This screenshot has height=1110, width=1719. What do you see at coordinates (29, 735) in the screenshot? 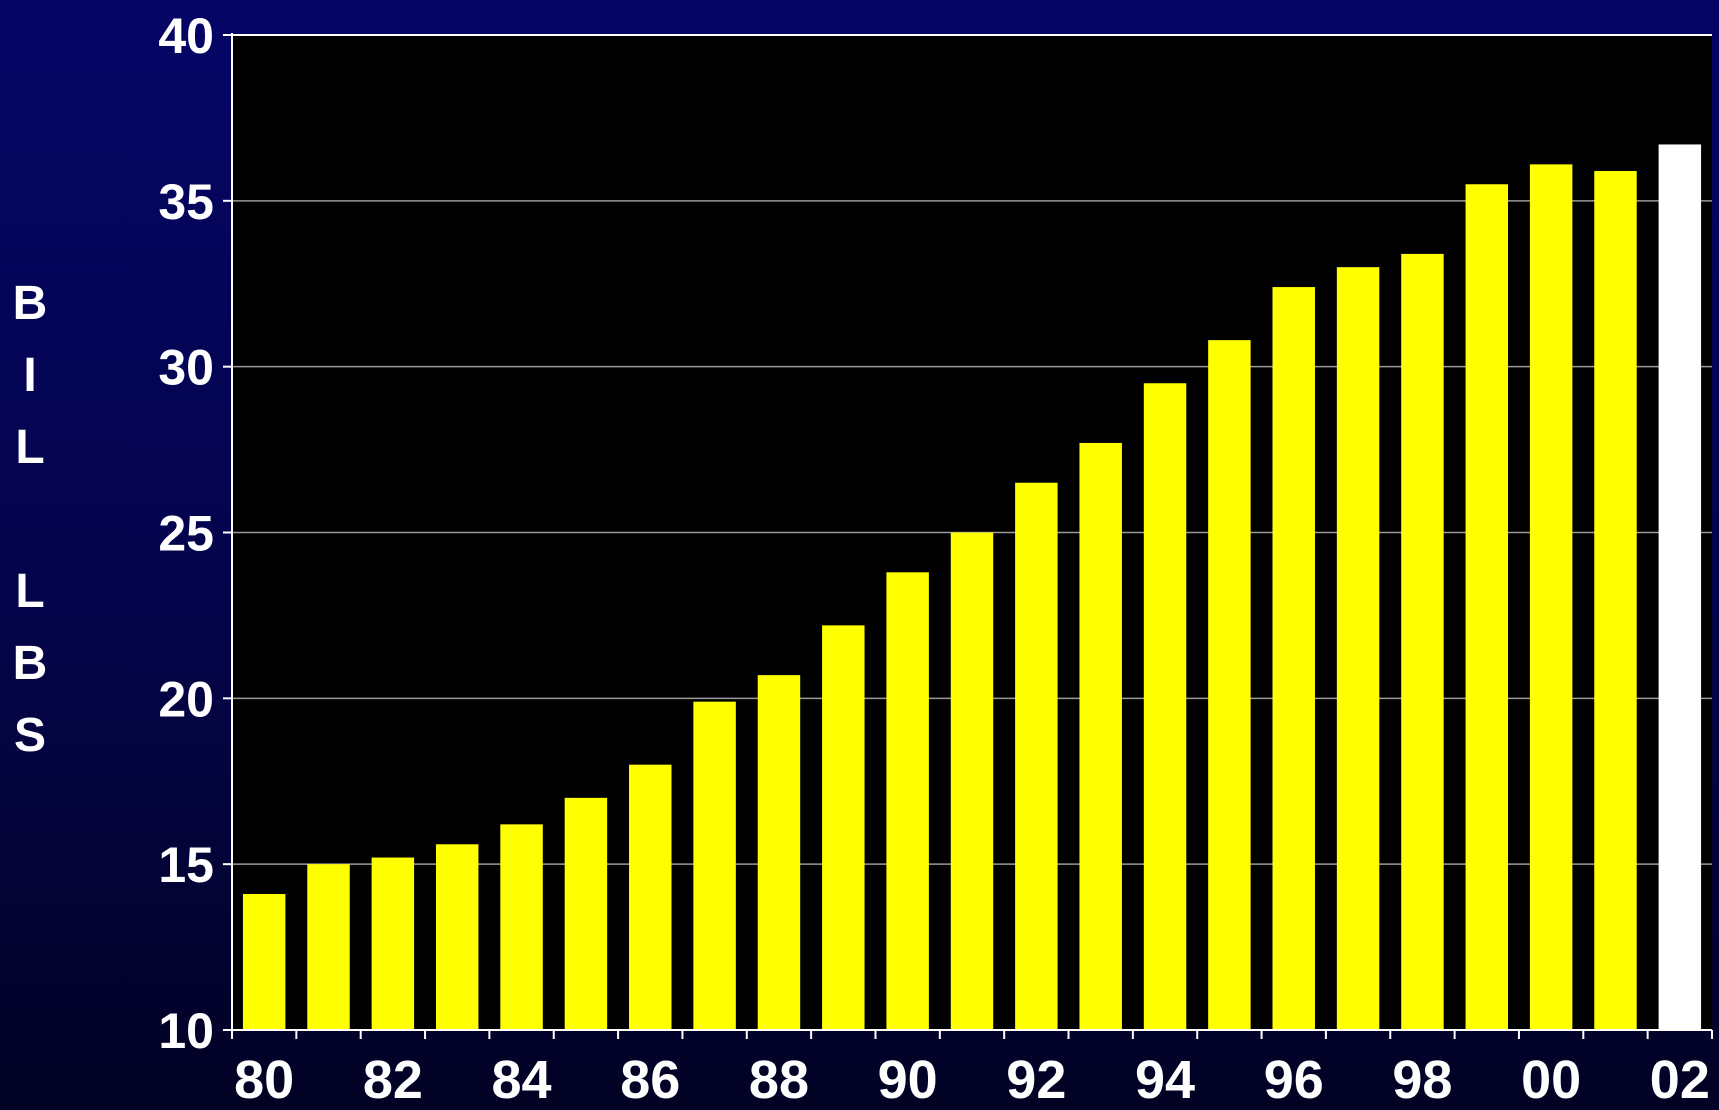
I see `y-axis-label-letter: S` at bounding box center [29, 735].